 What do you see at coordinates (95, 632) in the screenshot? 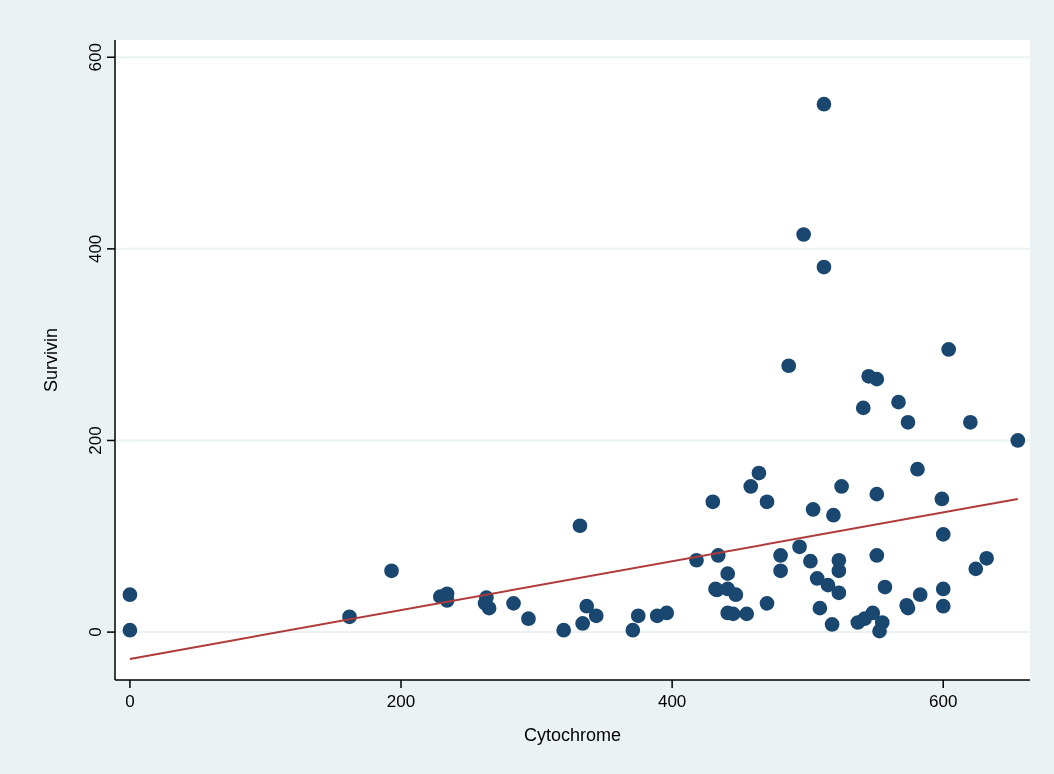
I see `y-tick-label: 0` at bounding box center [95, 632].